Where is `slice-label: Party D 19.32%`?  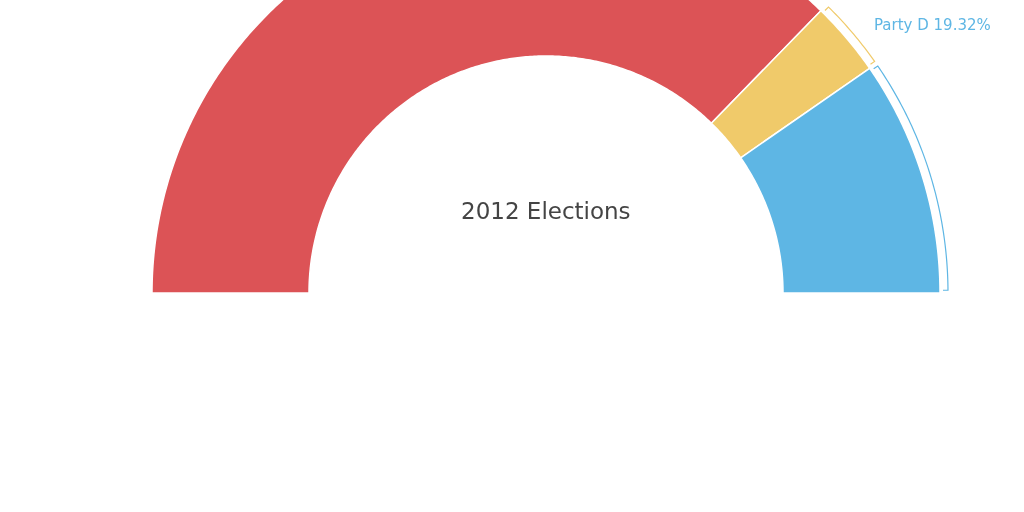 slice-label: Party D 19.32% is located at coordinates (932, 25).